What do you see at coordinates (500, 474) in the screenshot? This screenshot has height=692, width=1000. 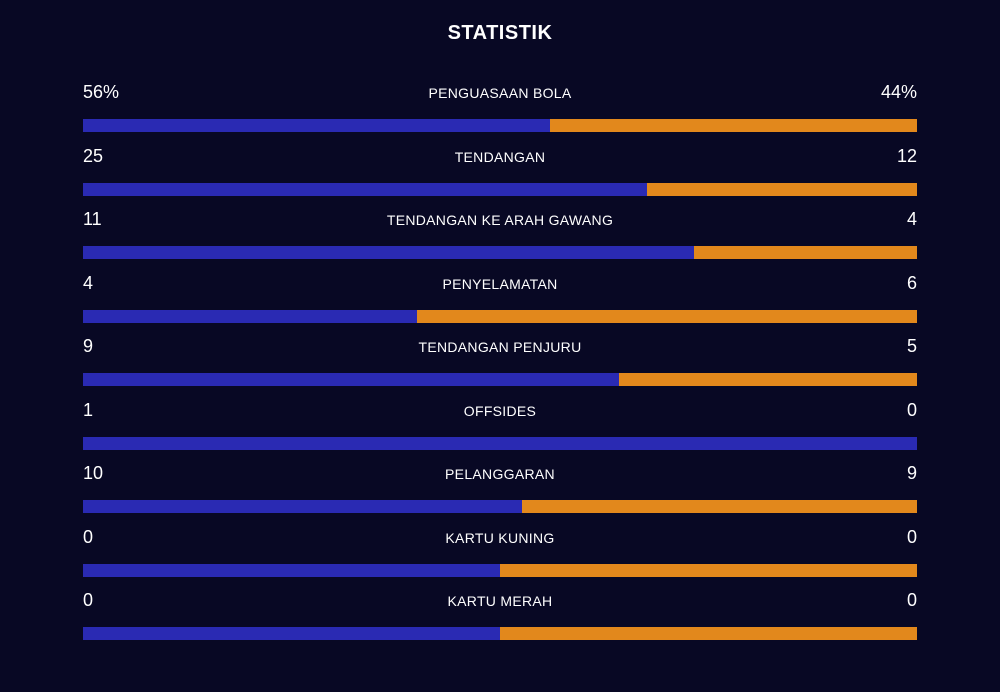 I see `stat-label: PELANGGARAN` at bounding box center [500, 474].